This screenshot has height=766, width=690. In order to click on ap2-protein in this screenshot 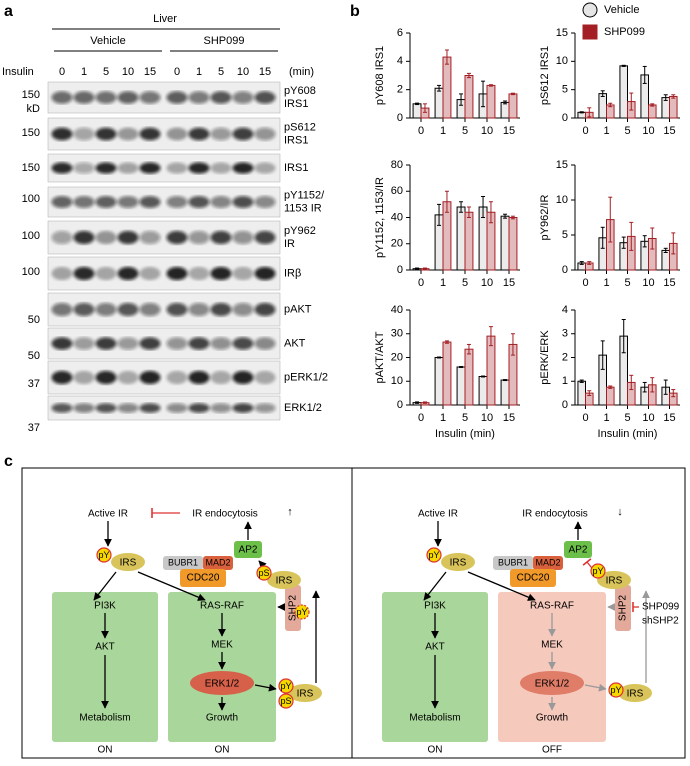, I will do `click(248, 549)`.